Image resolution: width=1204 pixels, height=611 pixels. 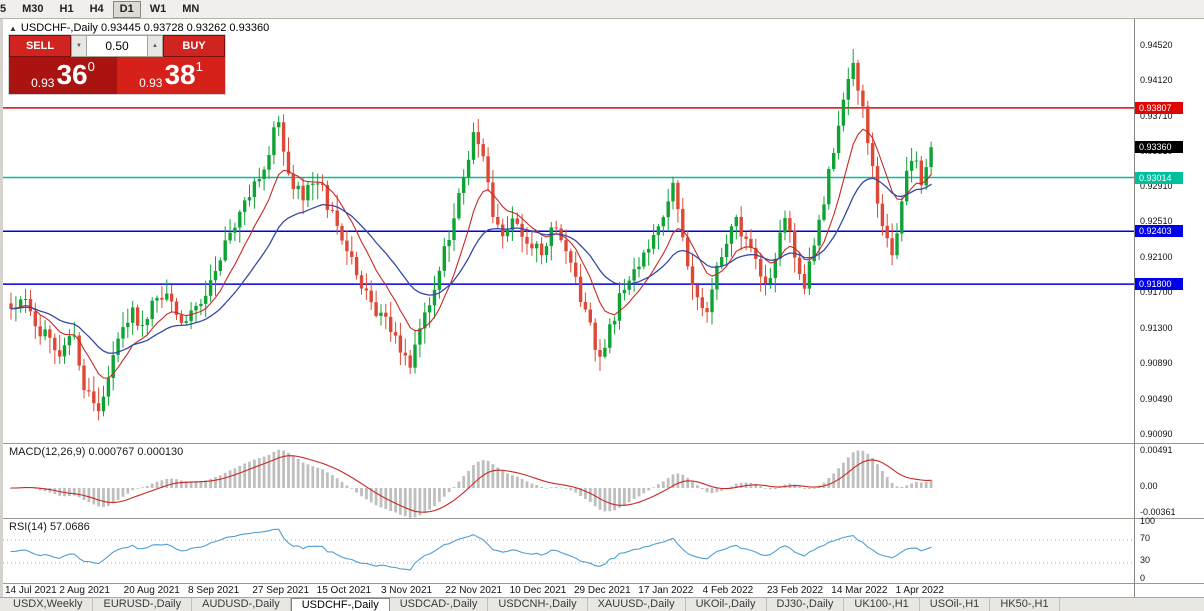 What do you see at coordinates (1159, 284) in the screenshot?
I see `price-level-label-support: 0.91800` at bounding box center [1159, 284].